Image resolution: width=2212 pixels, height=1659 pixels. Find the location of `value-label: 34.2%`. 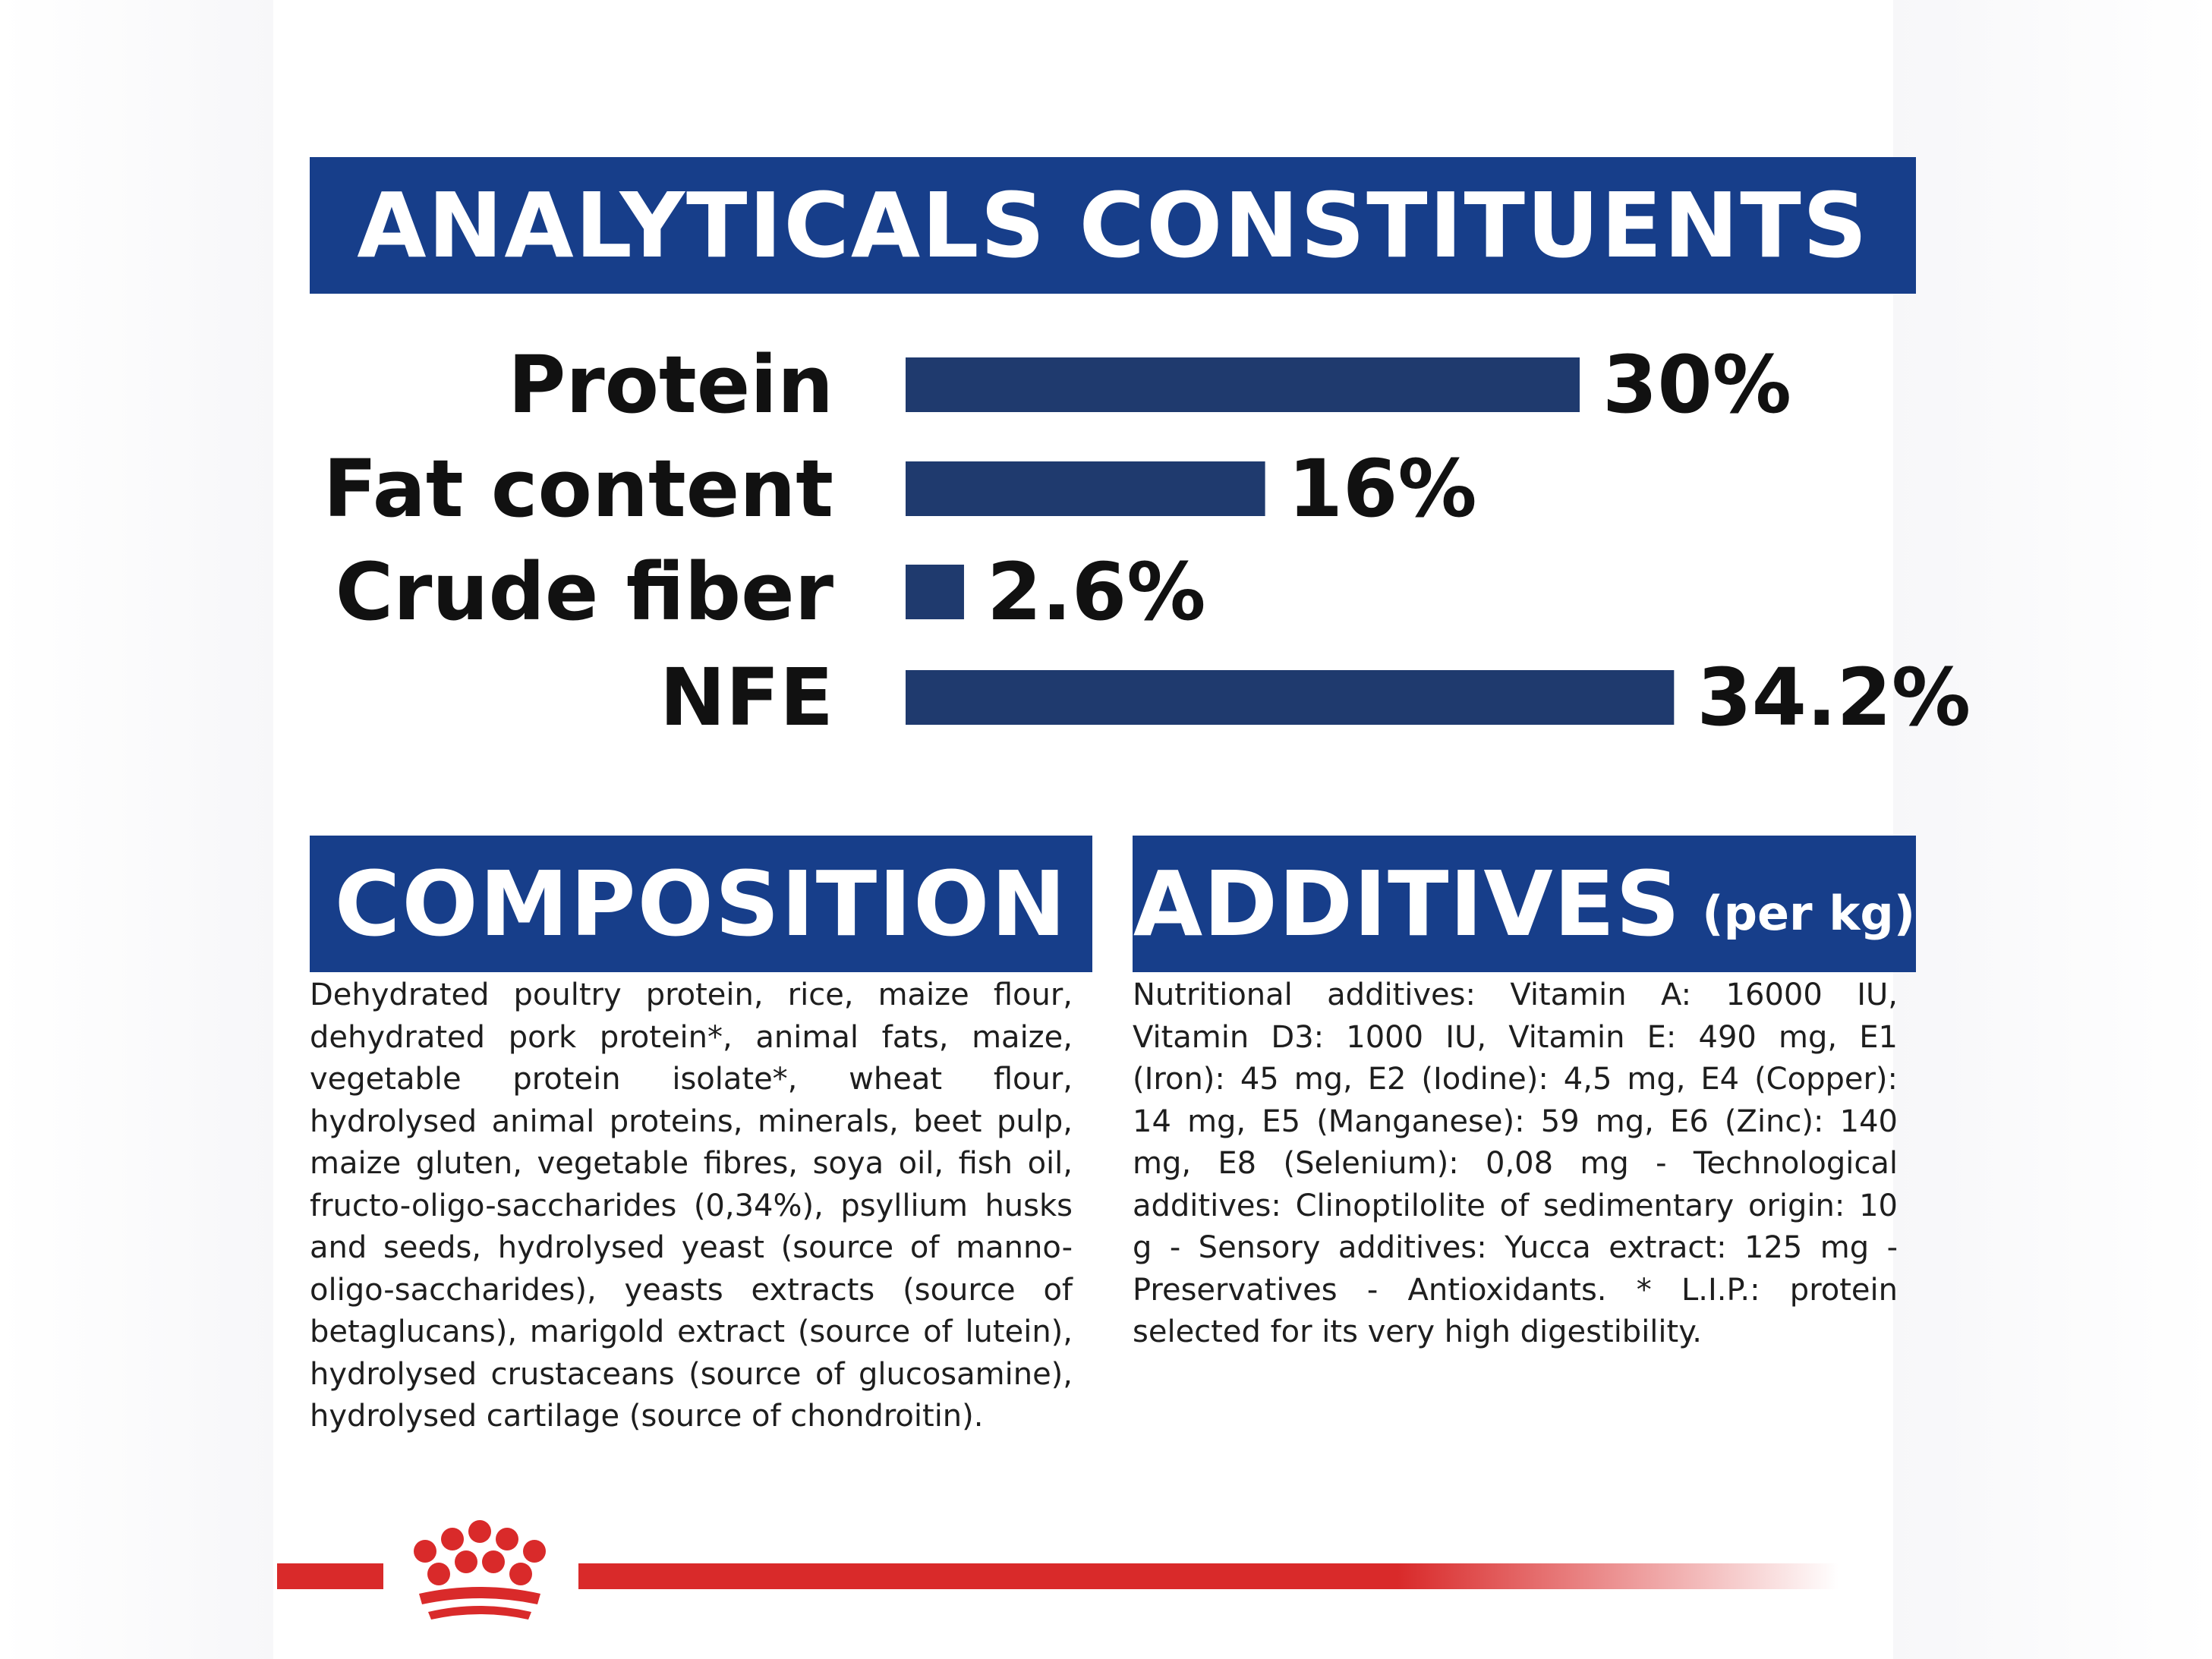

value-label: 34.2% is located at coordinates (1834, 698).